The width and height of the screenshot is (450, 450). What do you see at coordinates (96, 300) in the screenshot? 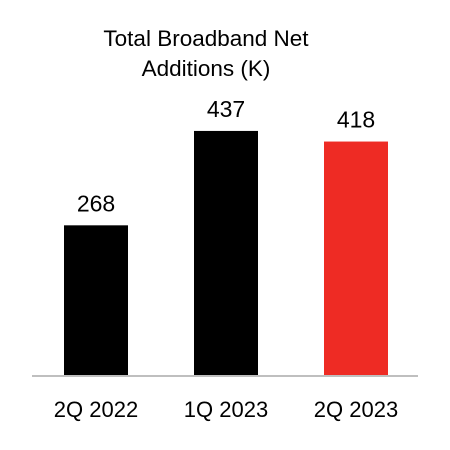
I see `bar-2q-2022` at bounding box center [96, 300].